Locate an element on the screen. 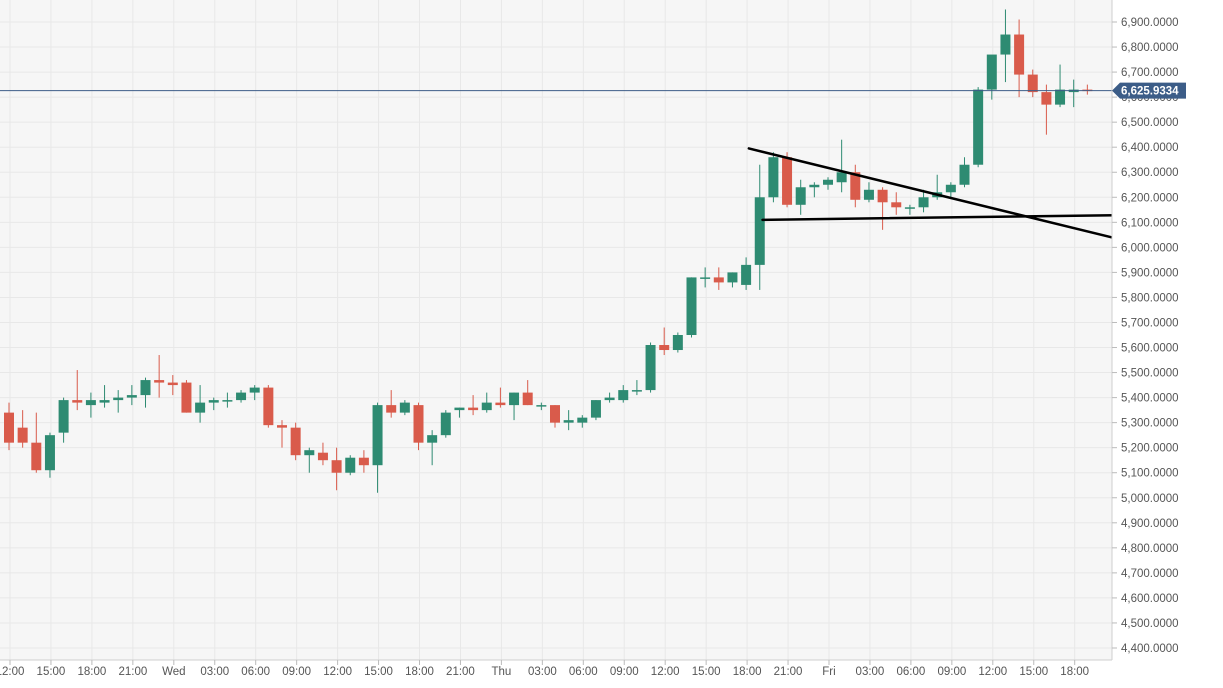 The image size is (1223, 688). y-tick-label: 6,000.0000 is located at coordinates (1150, 248).